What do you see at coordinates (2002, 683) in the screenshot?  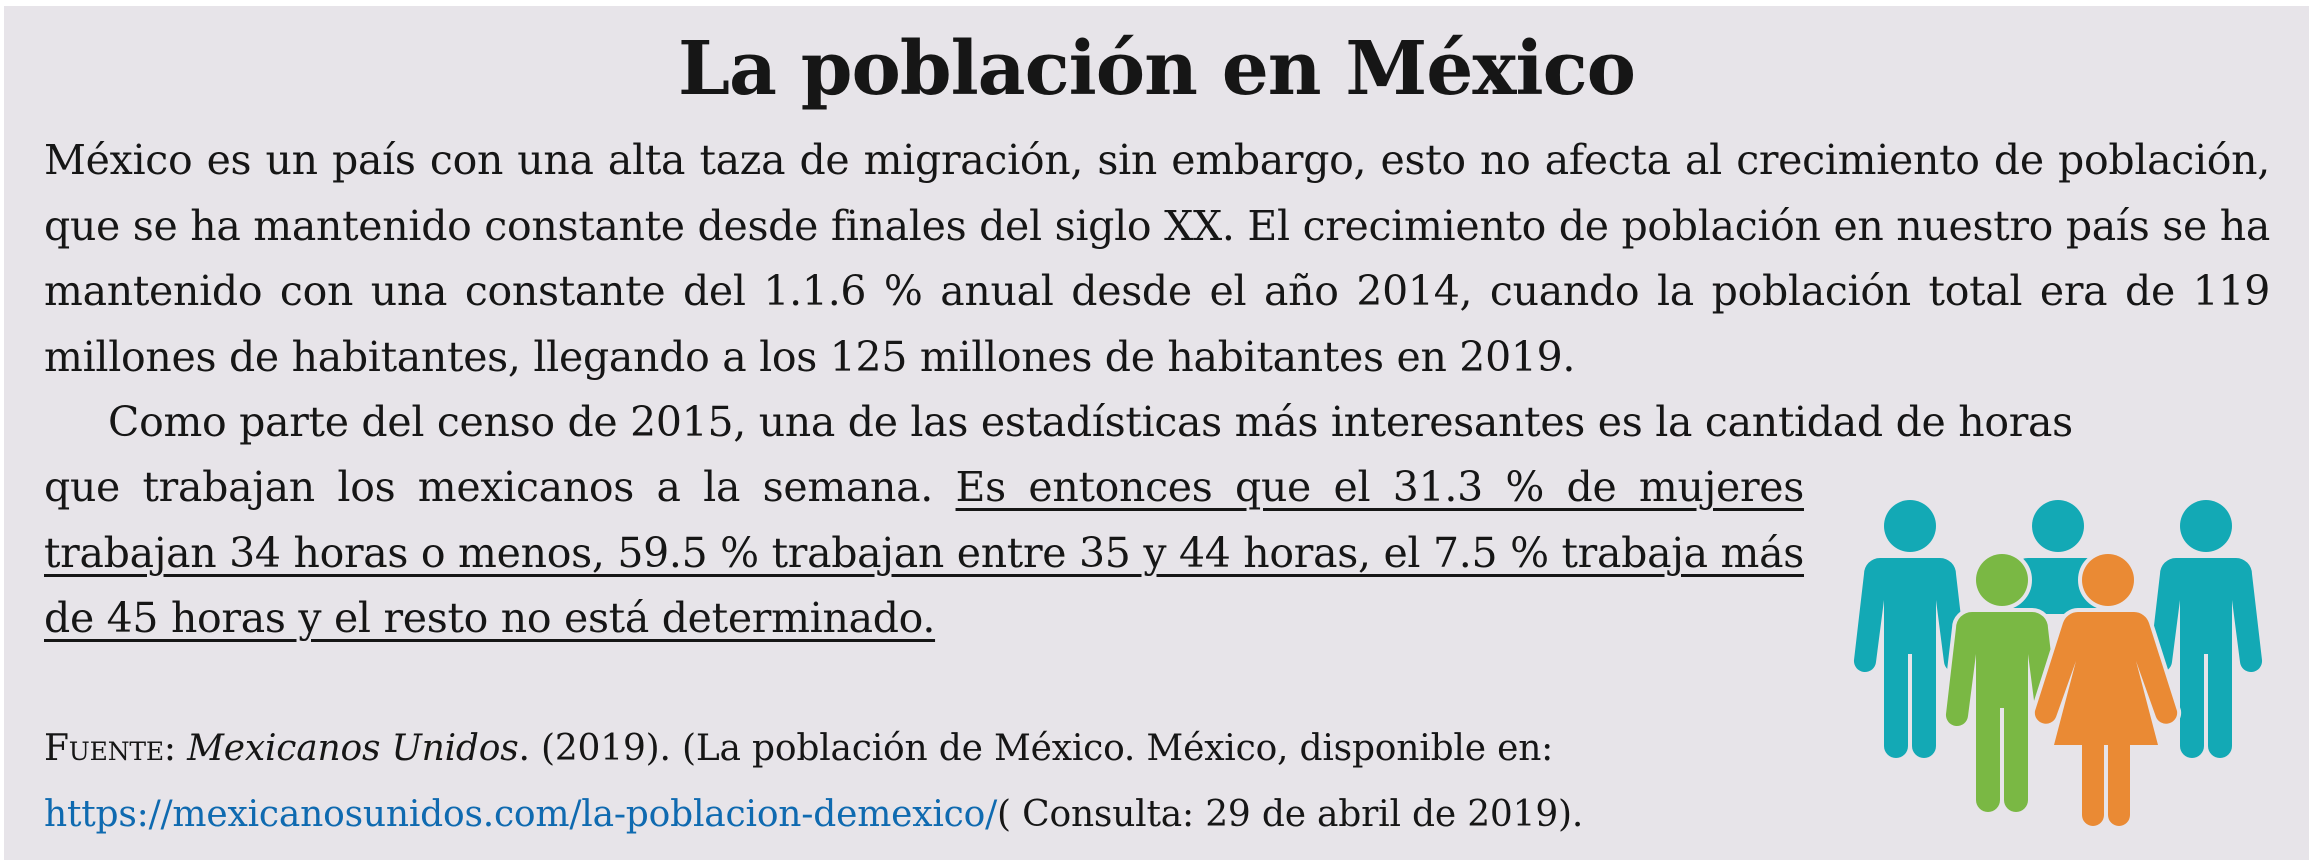 I see `green-person-icon` at bounding box center [2002, 683].